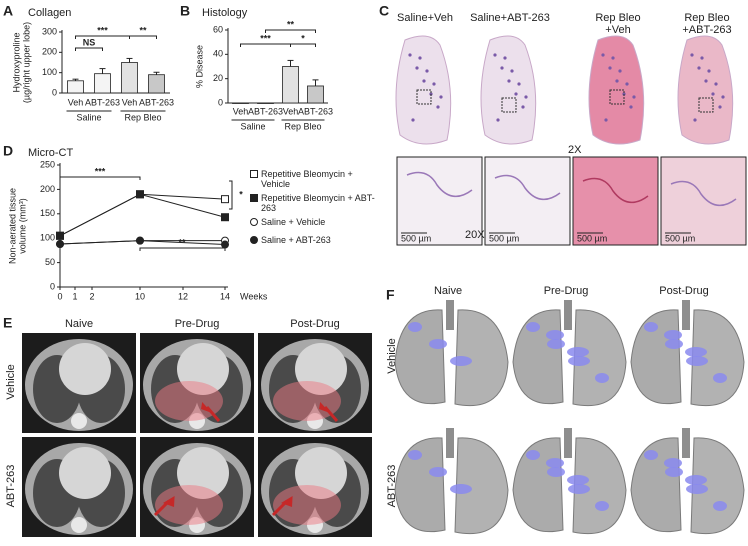 The image size is (748, 546). What do you see at coordinates (508, 90) in the screenshot?
I see `lung-section` at bounding box center [508, 90].